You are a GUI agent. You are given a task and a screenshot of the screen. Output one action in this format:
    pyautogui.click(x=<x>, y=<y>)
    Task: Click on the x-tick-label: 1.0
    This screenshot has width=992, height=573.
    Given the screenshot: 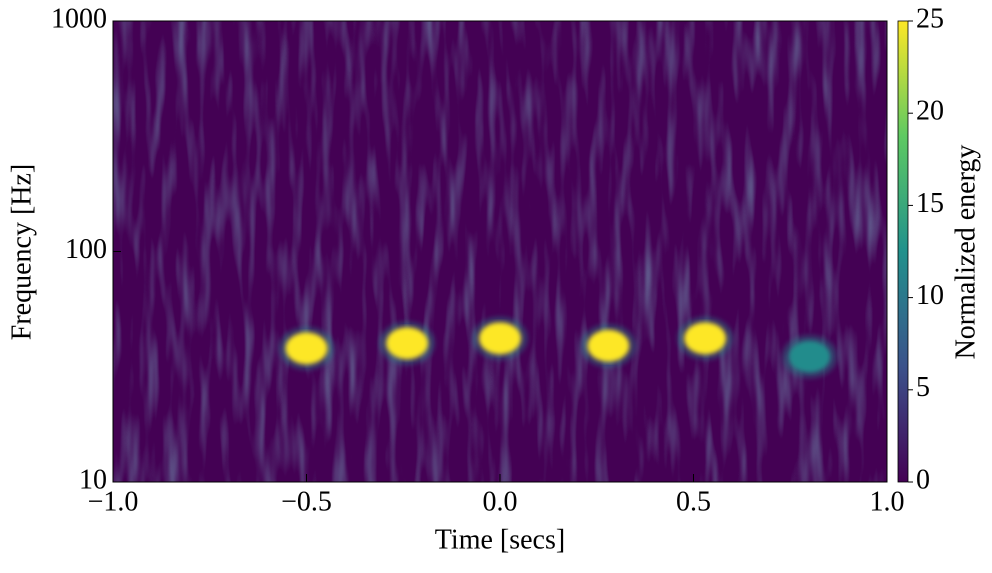 What is the action you would take?
    pyautogui.click(x=887, y=501)
    